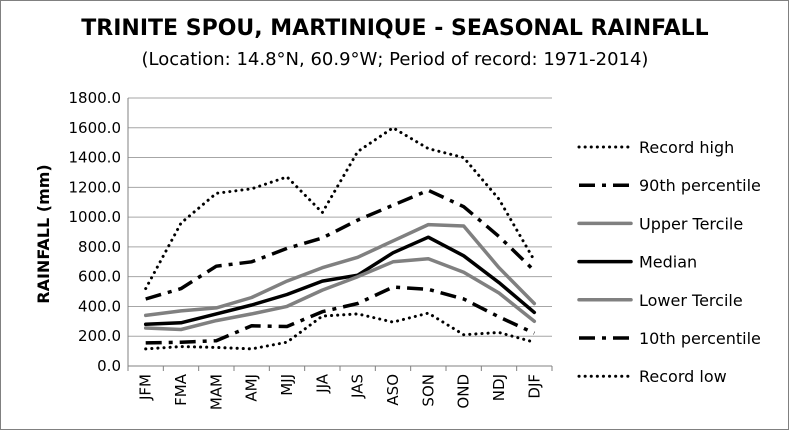 Image resolution: width=789 pixels, height=430 pixels. What do you see at coordinates (686, 147) in the screenshot?
I see `legend-label: Record high` at bounding box center [686, 147].